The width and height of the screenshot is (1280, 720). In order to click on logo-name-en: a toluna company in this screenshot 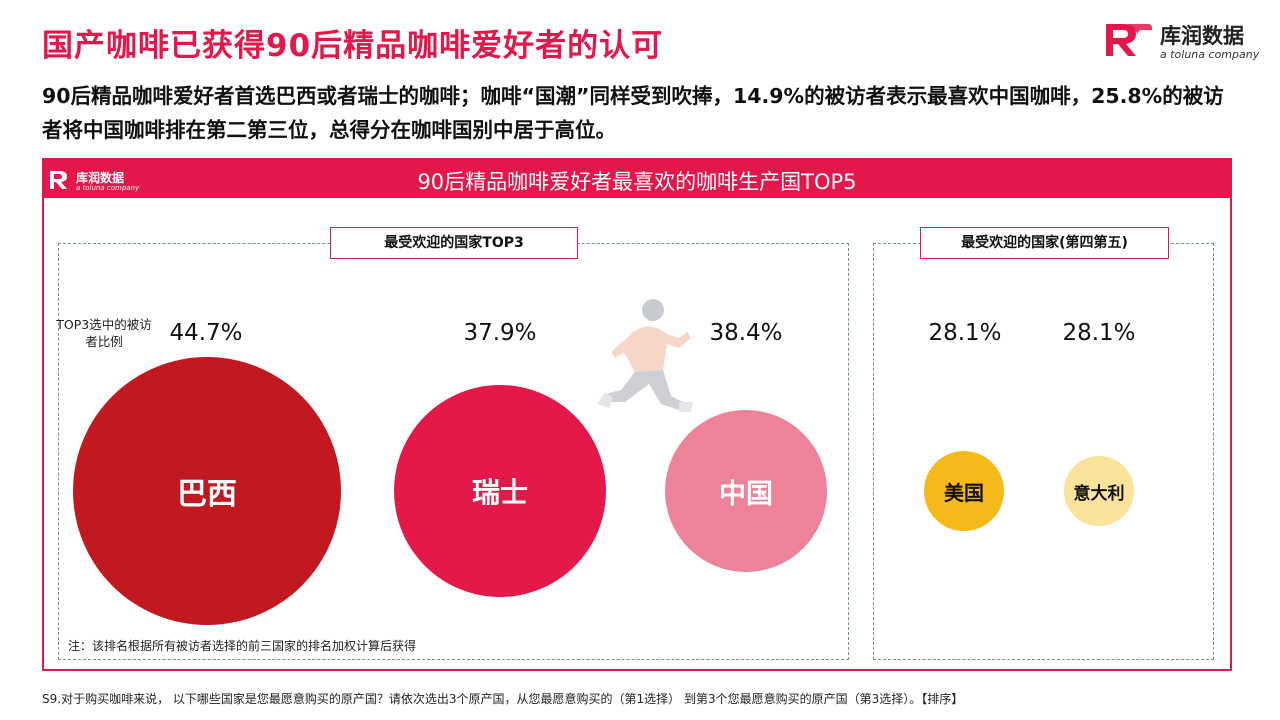, I will do `click(1210, 54)`.